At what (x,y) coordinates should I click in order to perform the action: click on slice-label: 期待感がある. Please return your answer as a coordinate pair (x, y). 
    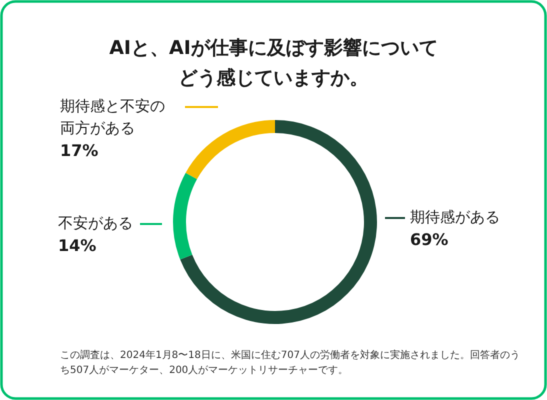
    Looking at the image, I should click on (455, 217).